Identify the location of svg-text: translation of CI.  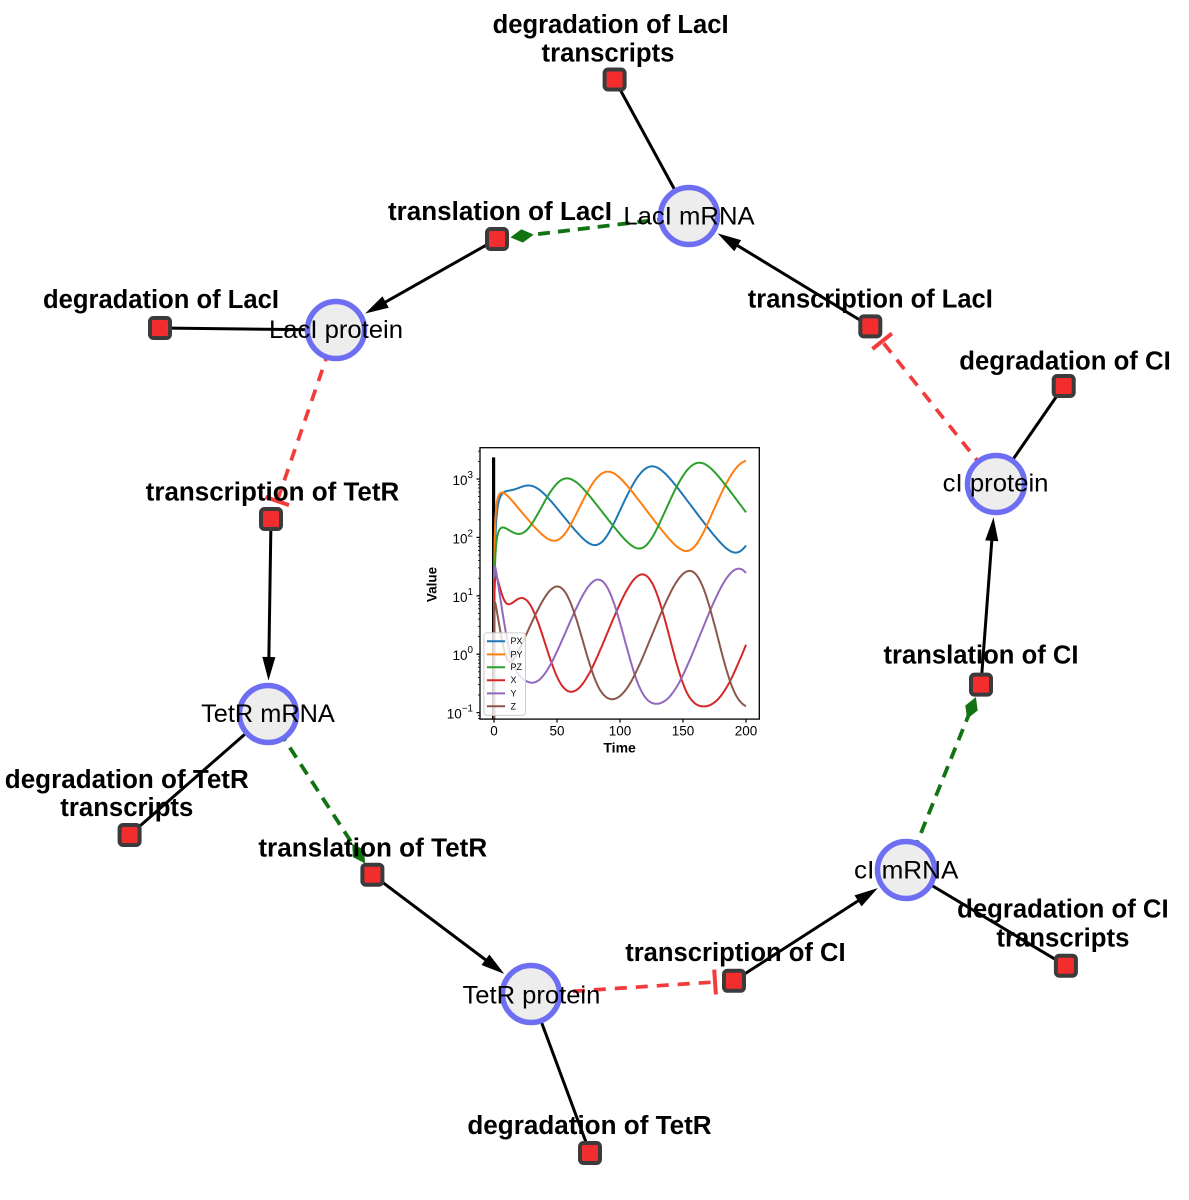
(981, 655).